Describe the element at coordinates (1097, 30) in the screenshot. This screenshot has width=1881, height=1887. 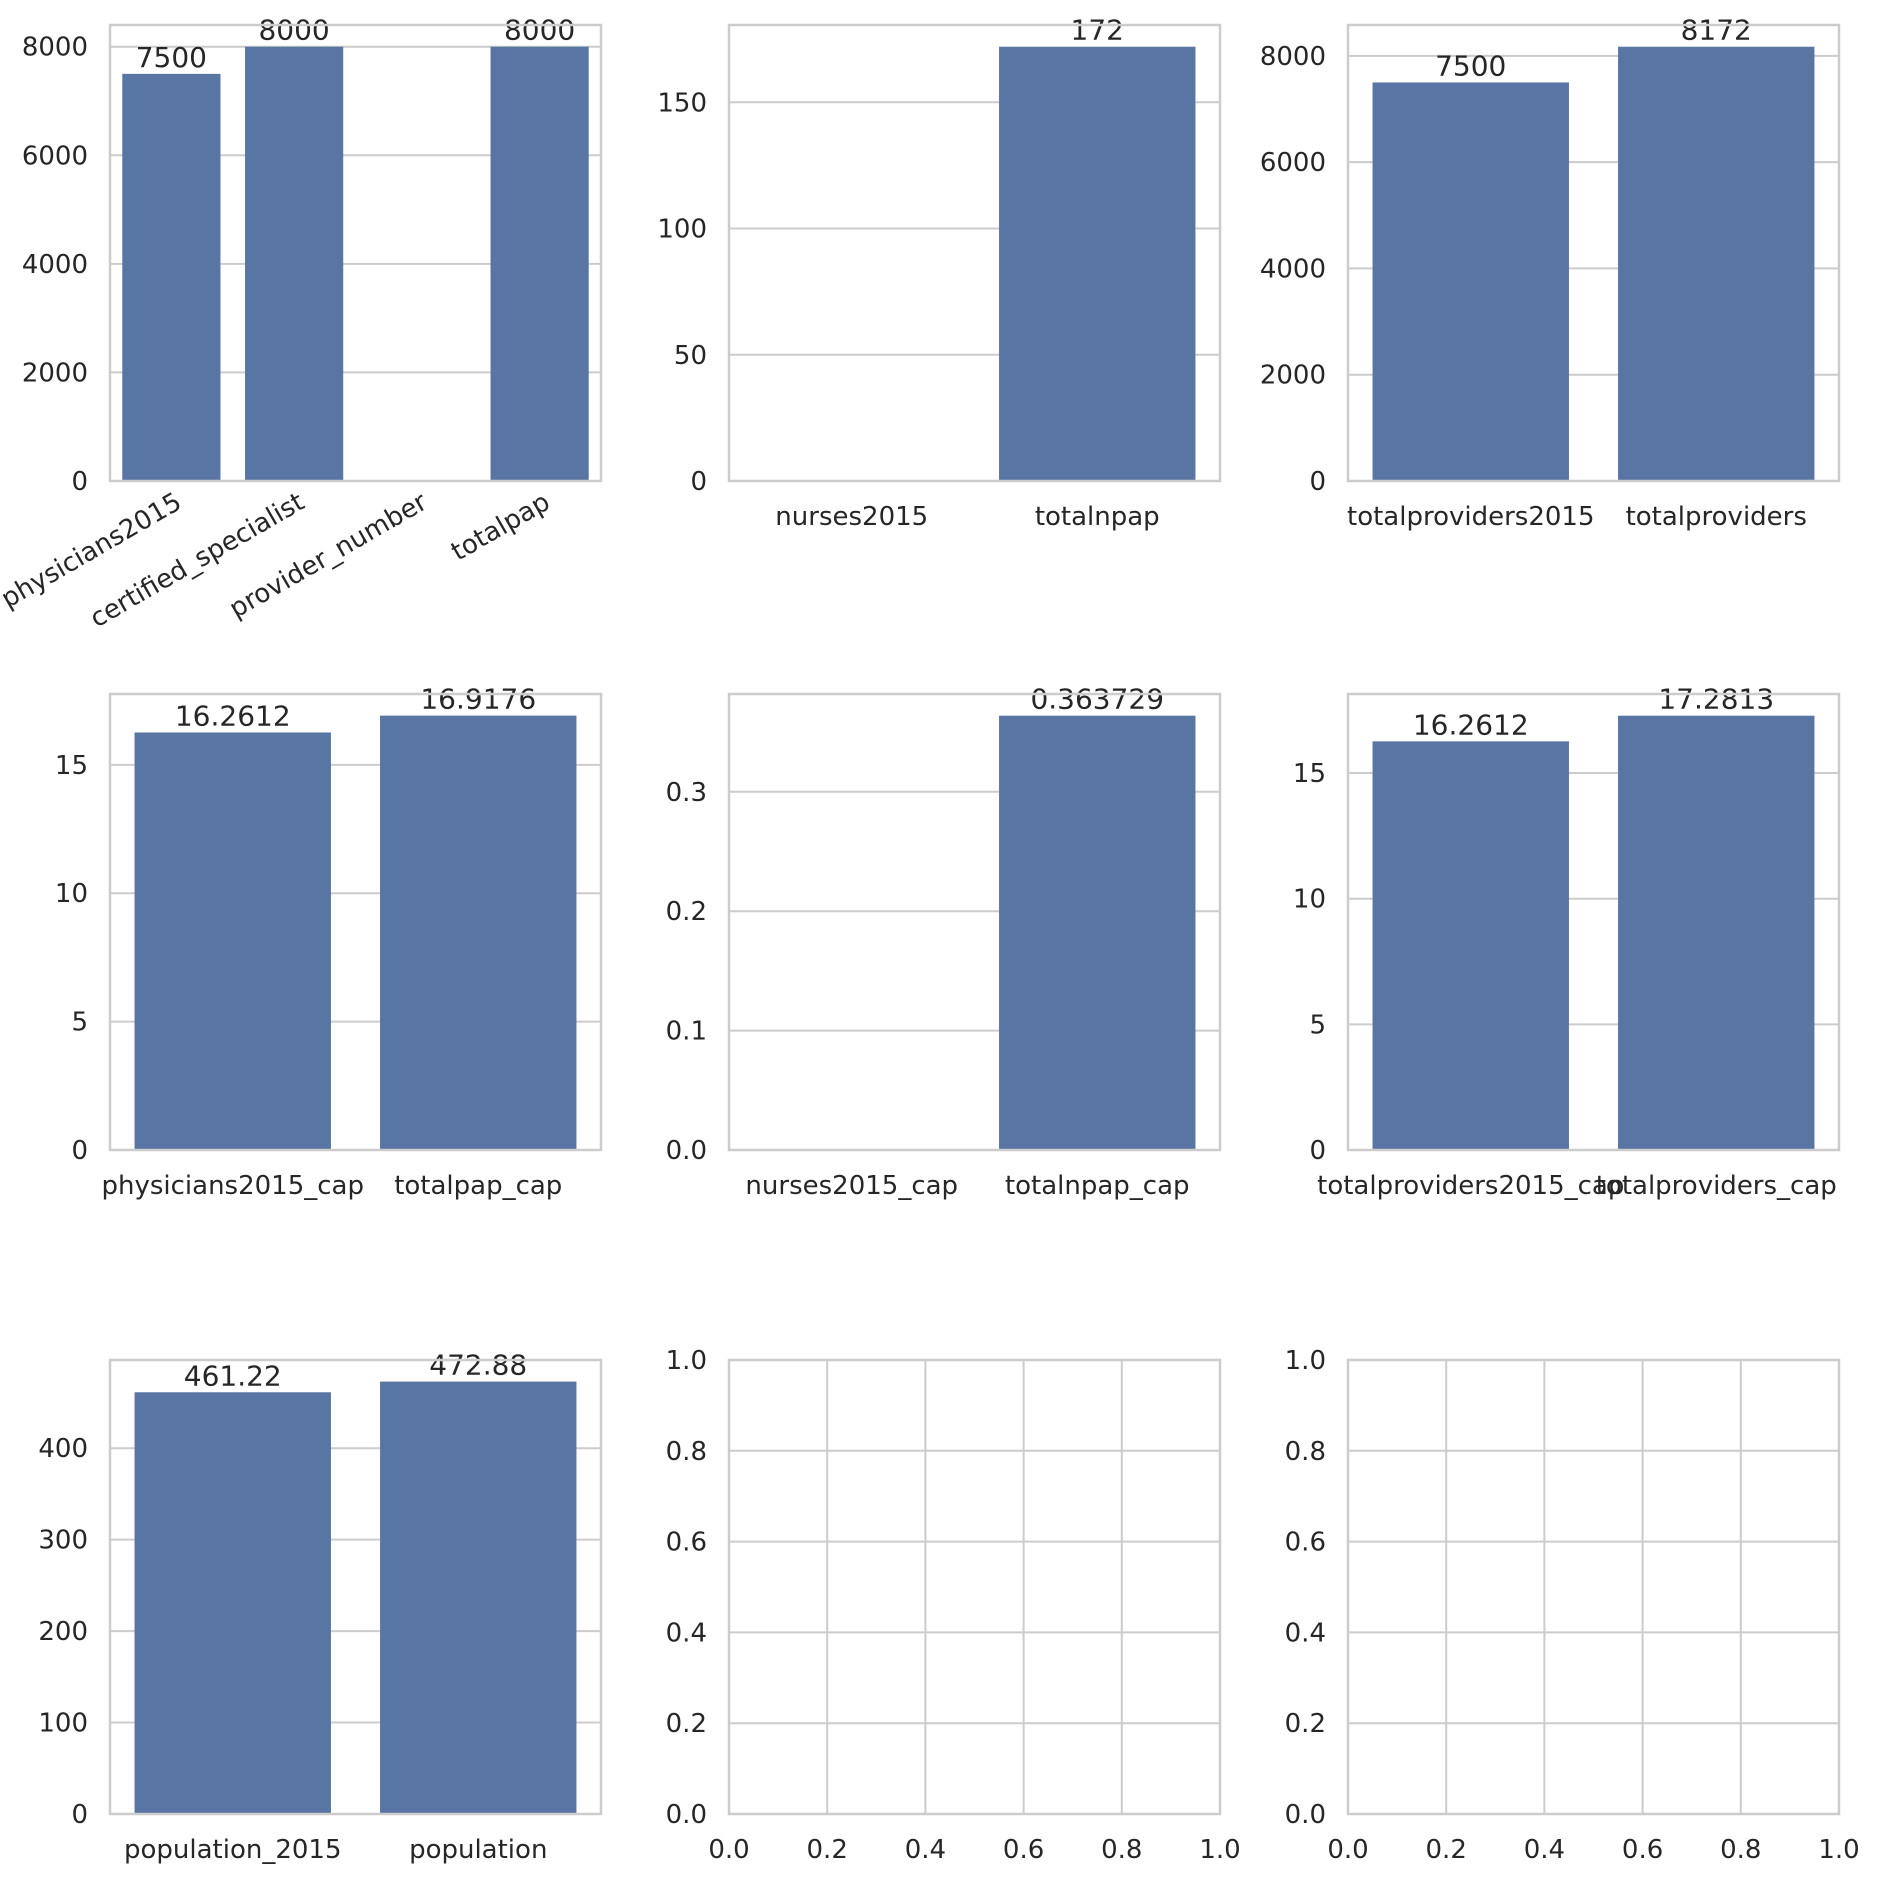
I see `data-label: 172` at that location.